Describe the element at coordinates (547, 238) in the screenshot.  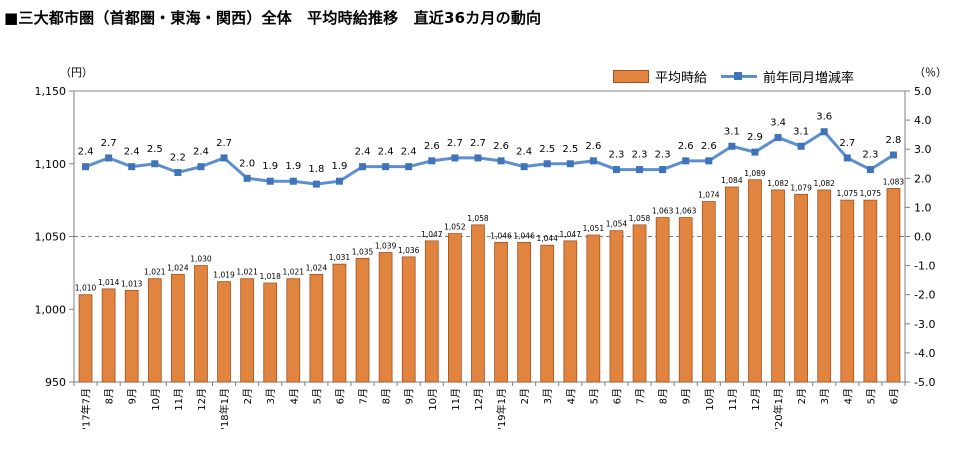
I see `bar-data-label: 1,044` at that location.